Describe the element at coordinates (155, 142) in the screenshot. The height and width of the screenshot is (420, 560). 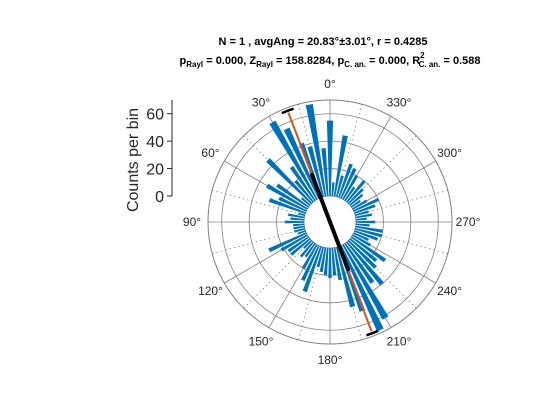
I see `radial-axis-tick-label: 40` at that location.